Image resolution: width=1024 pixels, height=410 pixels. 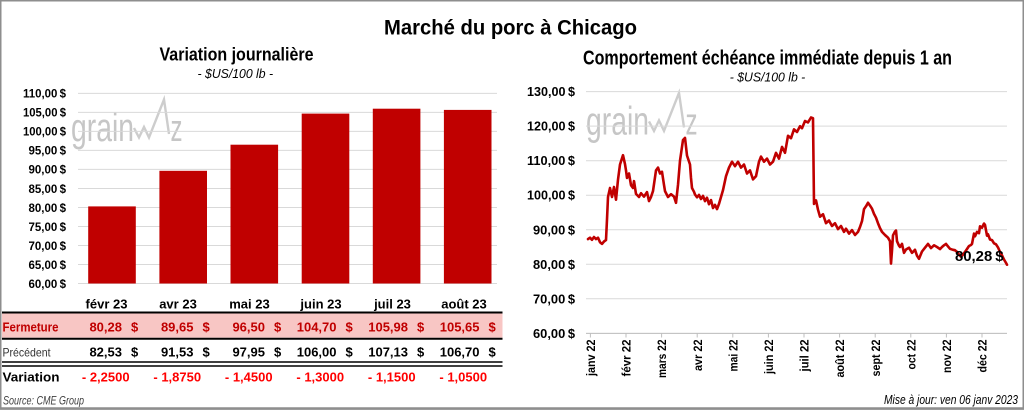 What do you see at coordinates (248, 352) in the screenshot?
I see `svg-text: 97,95` at bounding box center [248, 352].